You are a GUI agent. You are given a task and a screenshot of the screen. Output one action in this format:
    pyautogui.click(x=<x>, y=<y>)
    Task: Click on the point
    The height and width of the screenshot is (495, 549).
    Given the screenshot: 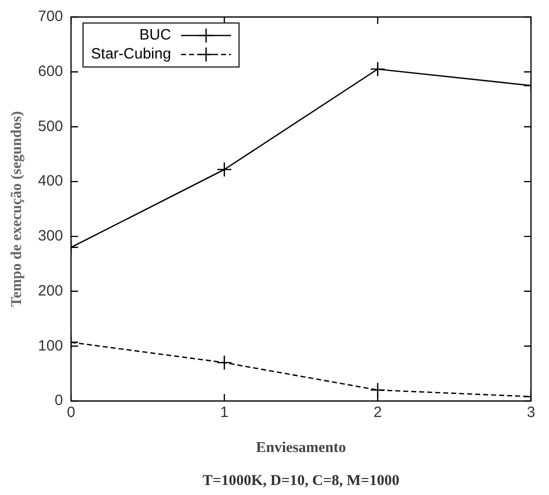 What is the action you would take?
    pyautogui.click(x=224, y=362)
    